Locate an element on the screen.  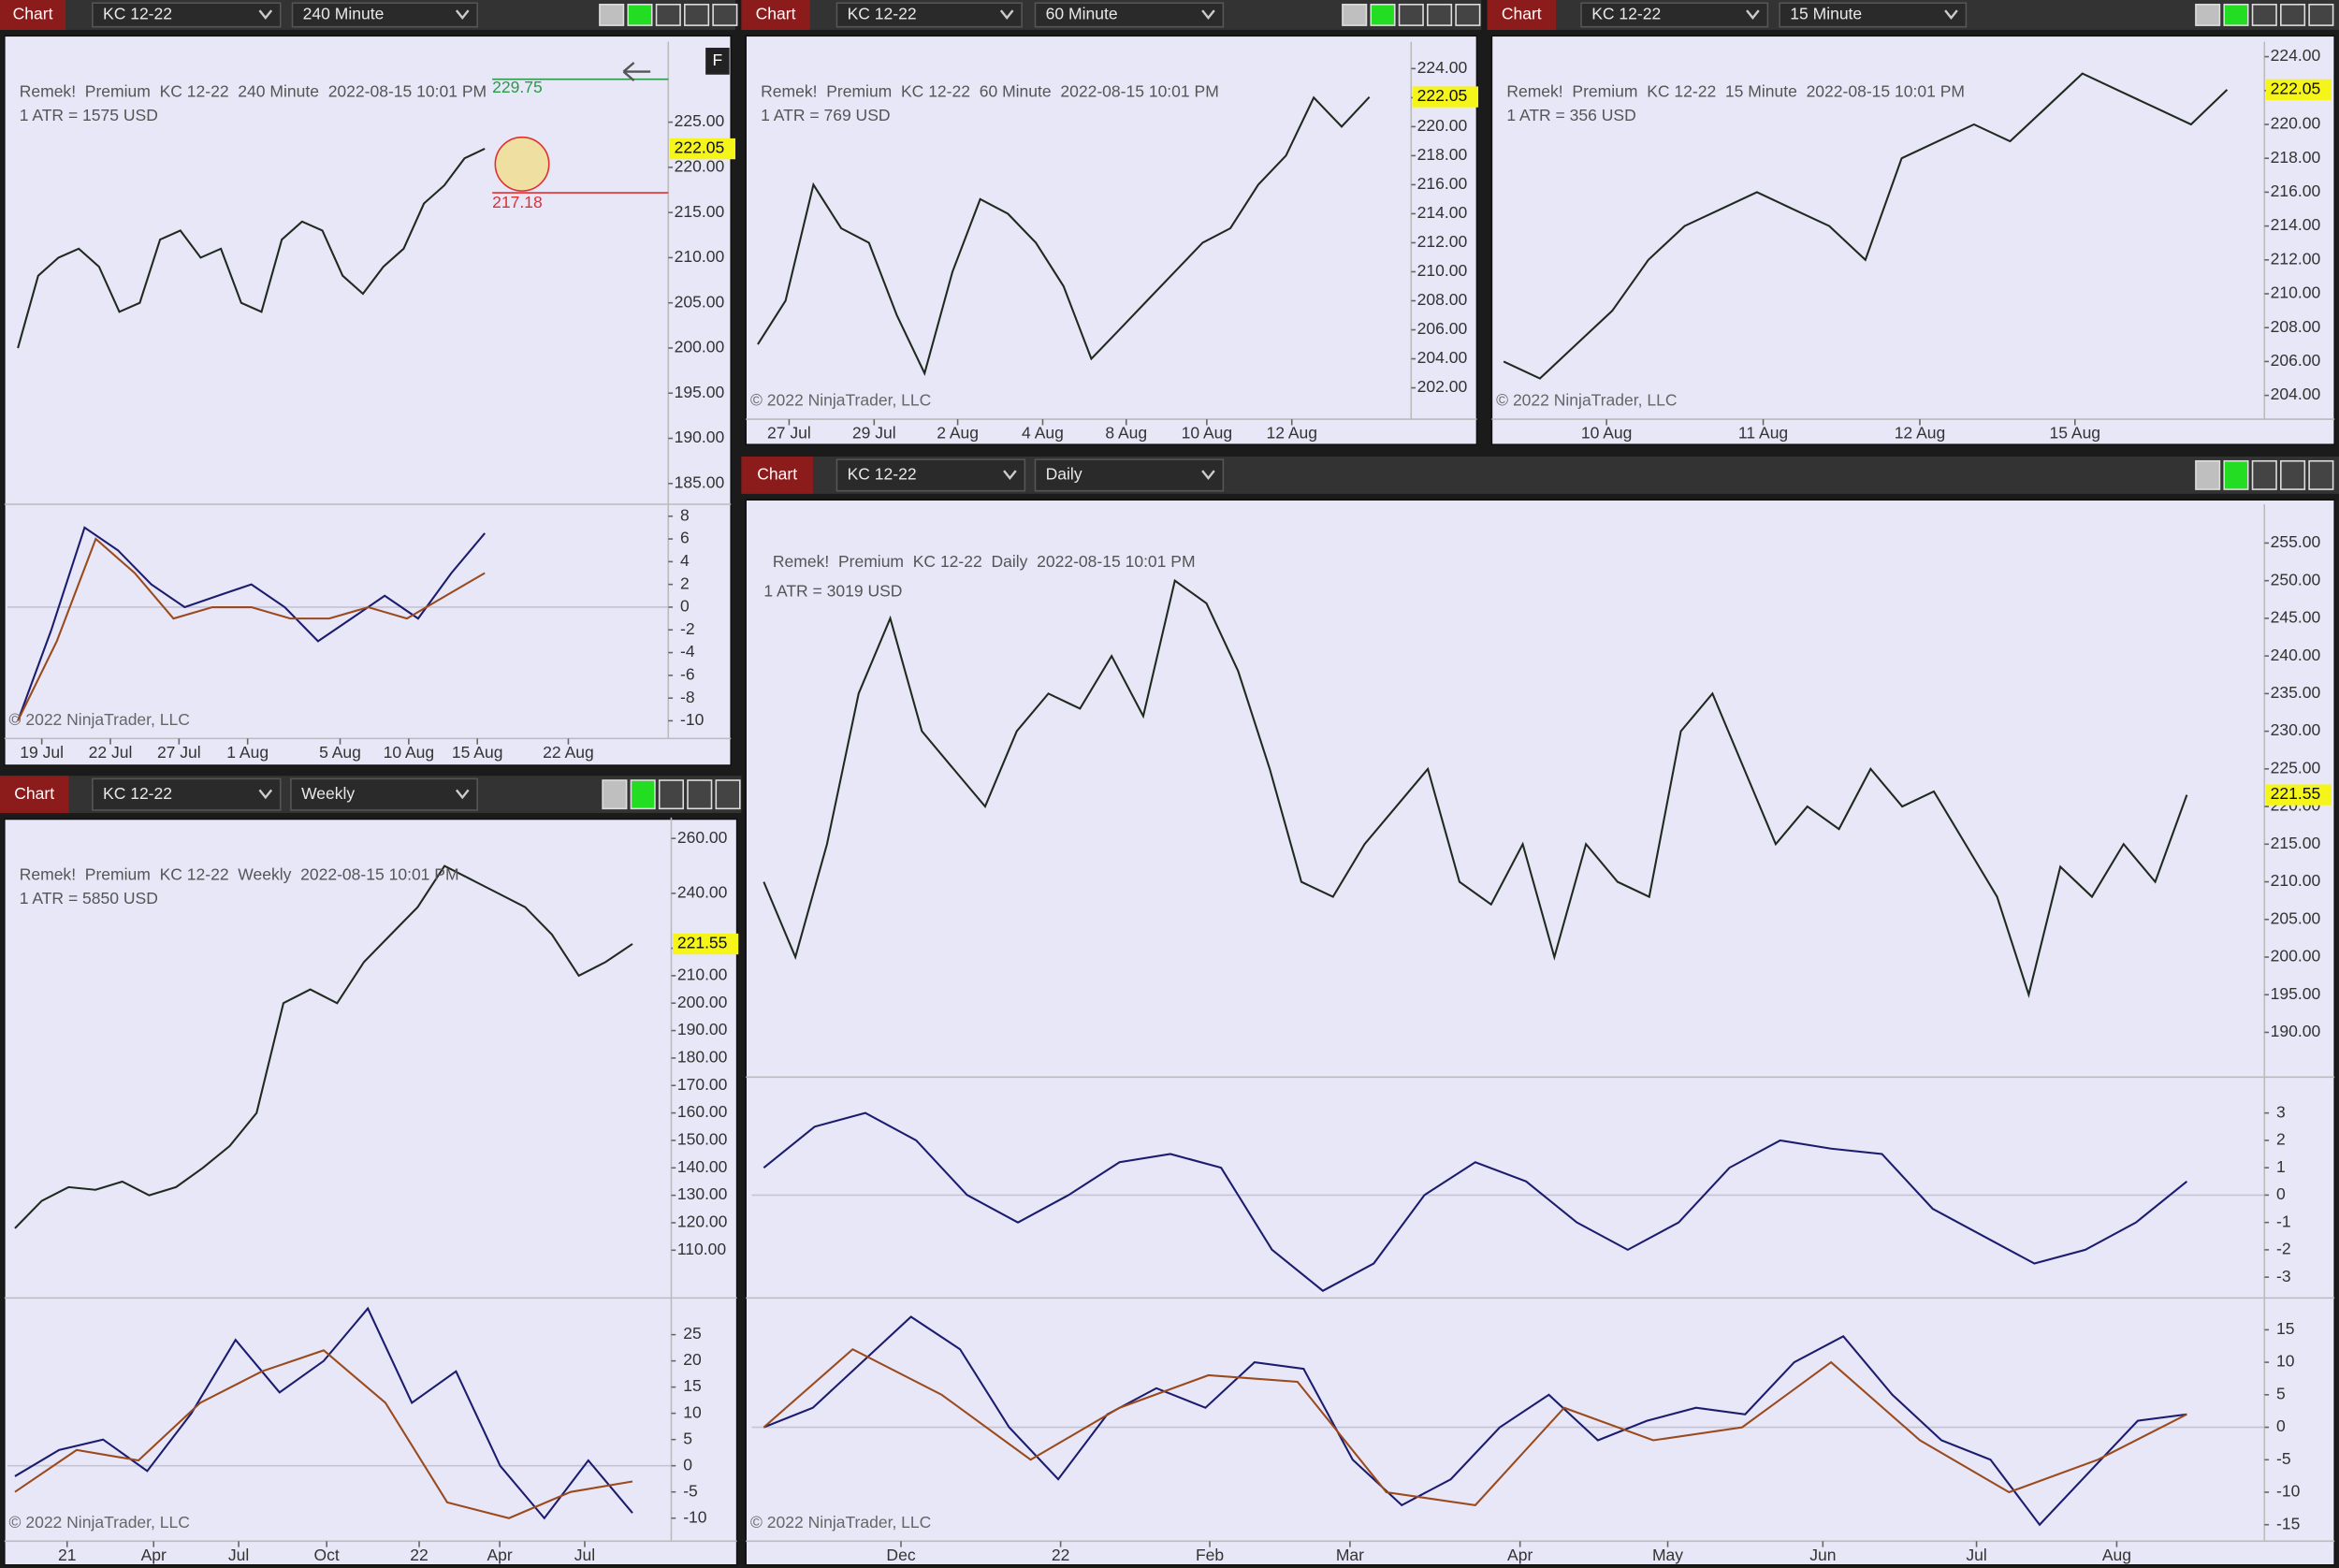
last-price-box is located at coordinates (2298, 795).